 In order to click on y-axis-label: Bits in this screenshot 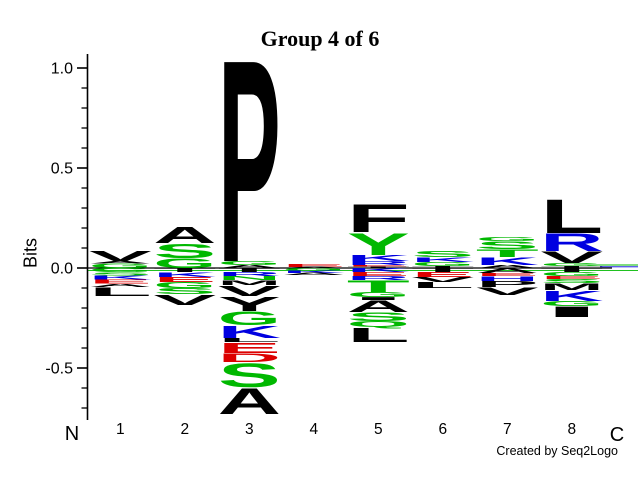, I will do `click(30, 253)`.